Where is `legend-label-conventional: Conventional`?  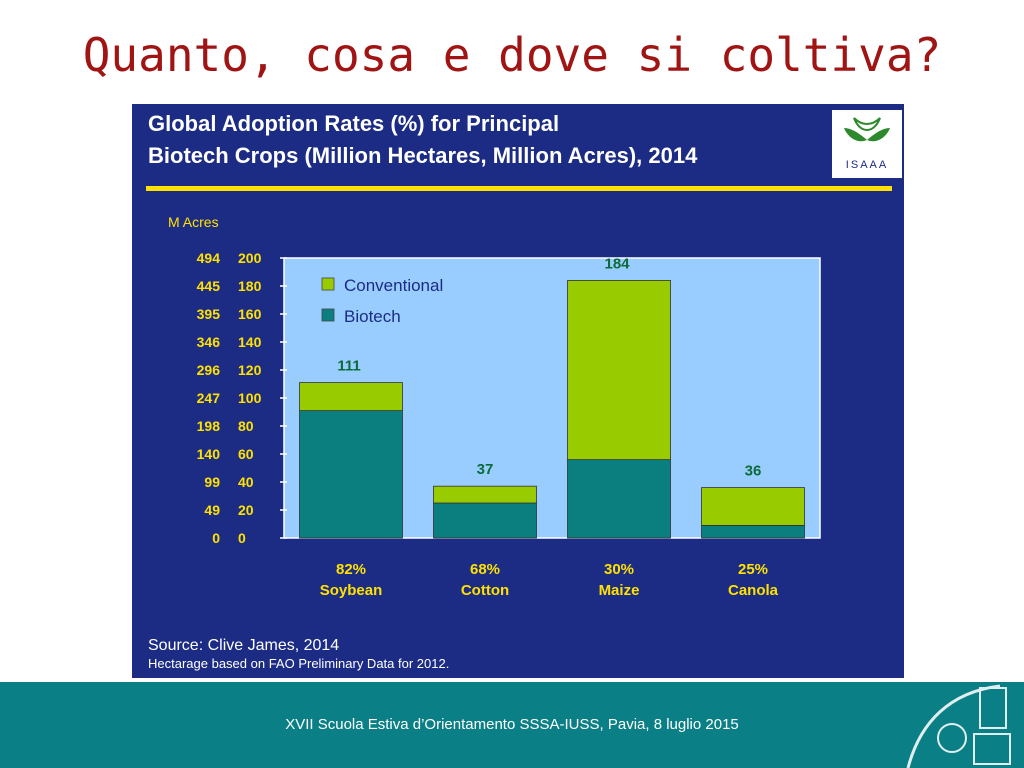
legend-label-conventional: Conventional is located at coordinates (393, 285).